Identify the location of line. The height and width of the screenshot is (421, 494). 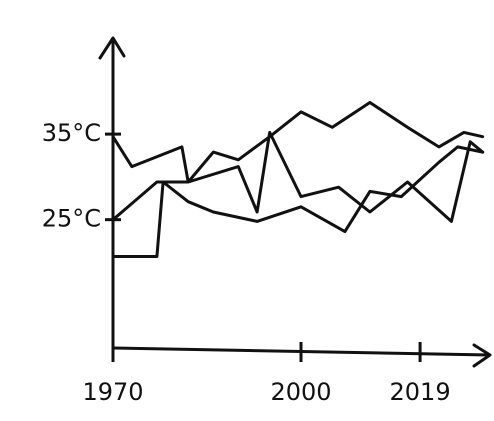
(298, 142).